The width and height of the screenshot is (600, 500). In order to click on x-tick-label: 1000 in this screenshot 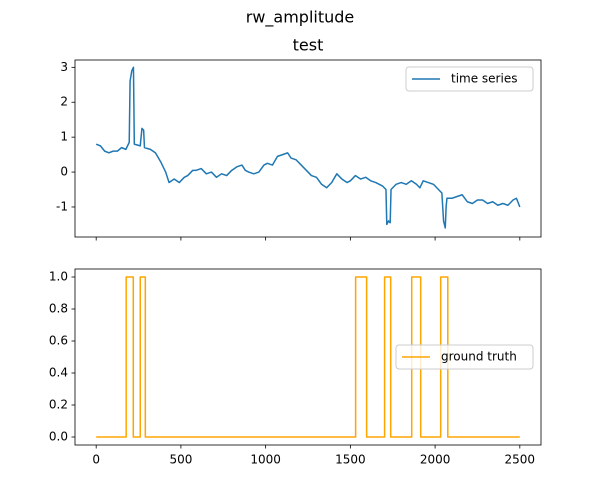, I will do `click(265, 460)`.